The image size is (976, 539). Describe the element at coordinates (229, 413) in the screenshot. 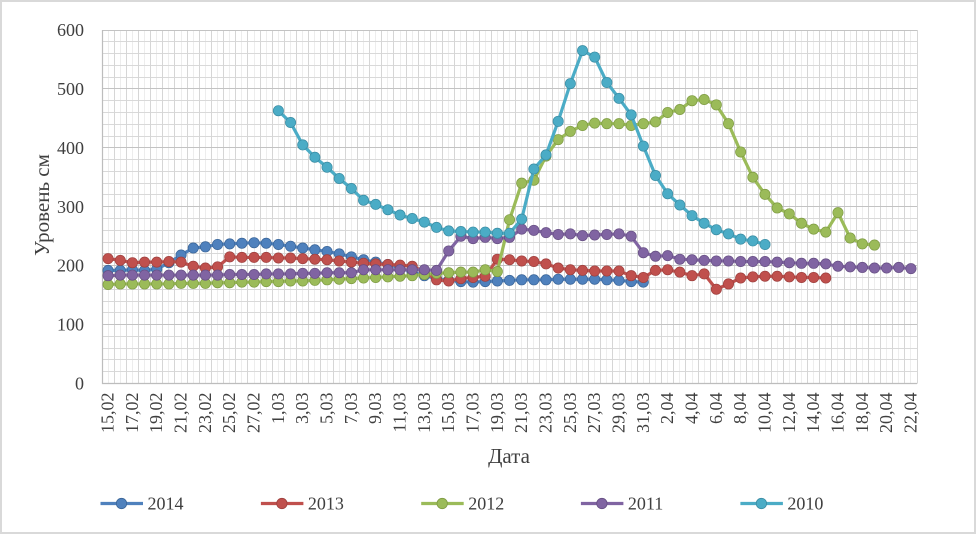

I see `svg-text: 25,02` at that location.